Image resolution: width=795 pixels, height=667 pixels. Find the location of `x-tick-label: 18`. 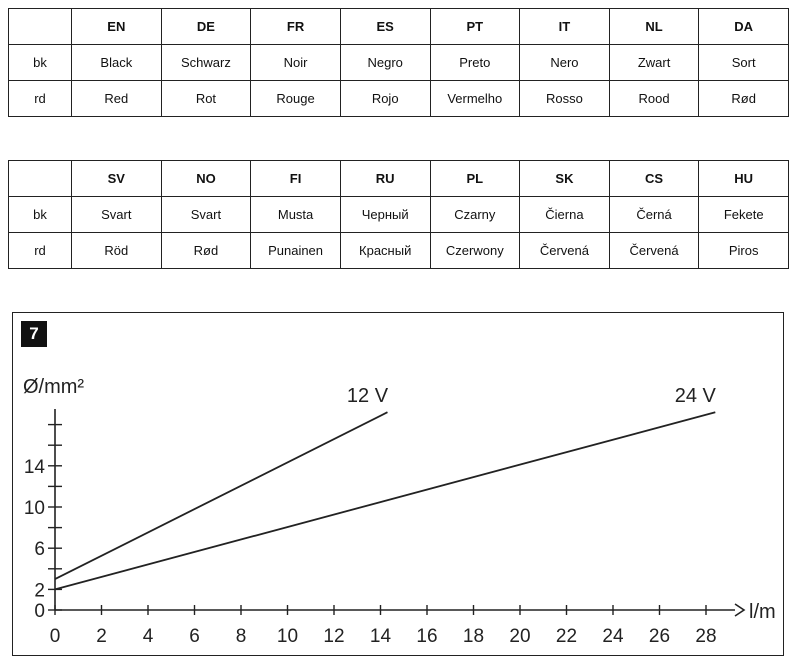

x-tick-label: 18 is located at coordinates (473, 636).